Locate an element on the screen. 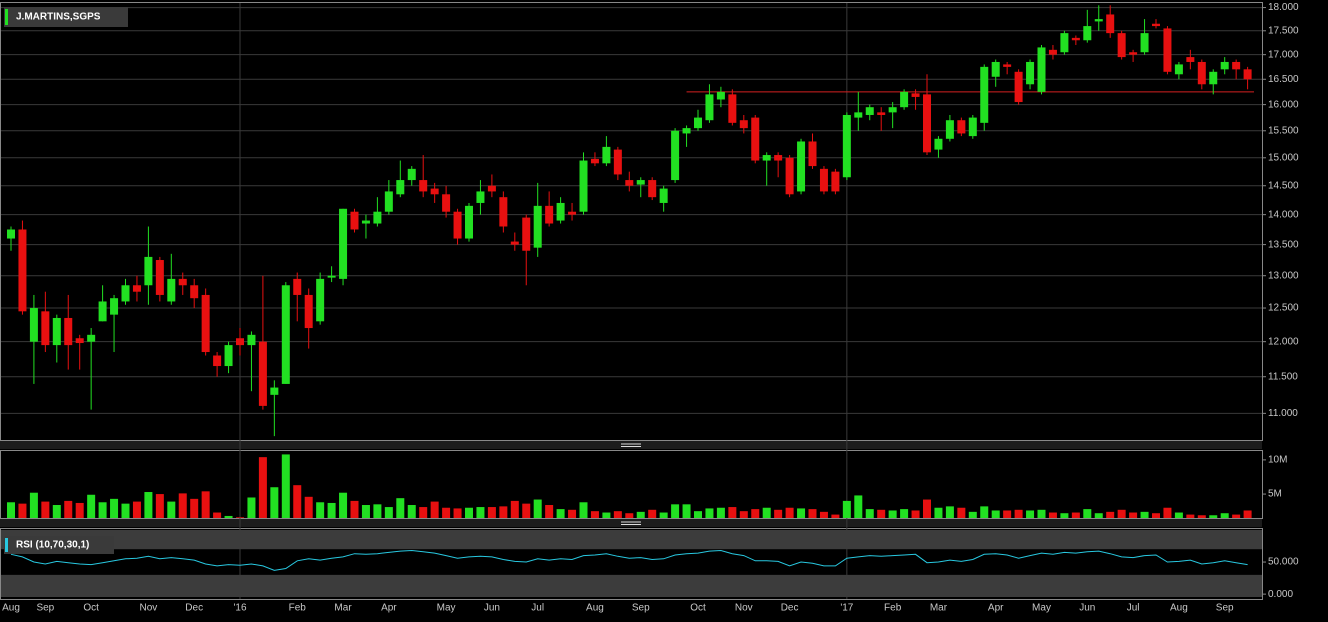 The width and height of the screenshot is (1328, 622). x-tick-label: Jul is located at coordinates (1133, 608).